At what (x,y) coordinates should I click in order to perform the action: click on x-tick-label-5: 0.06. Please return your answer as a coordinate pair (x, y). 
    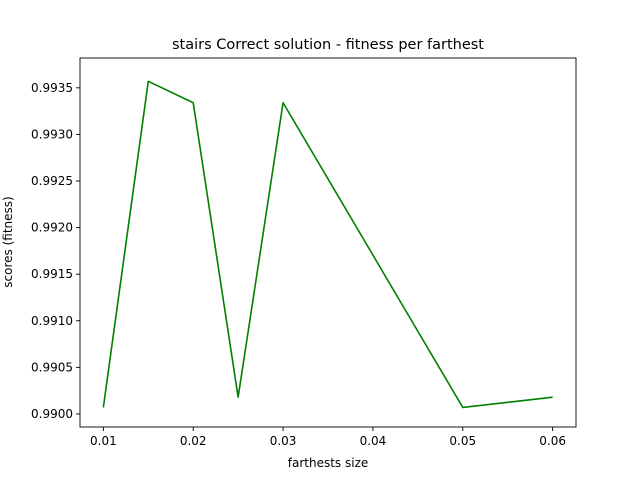
    Looking at the image, I should click on (552, 441).